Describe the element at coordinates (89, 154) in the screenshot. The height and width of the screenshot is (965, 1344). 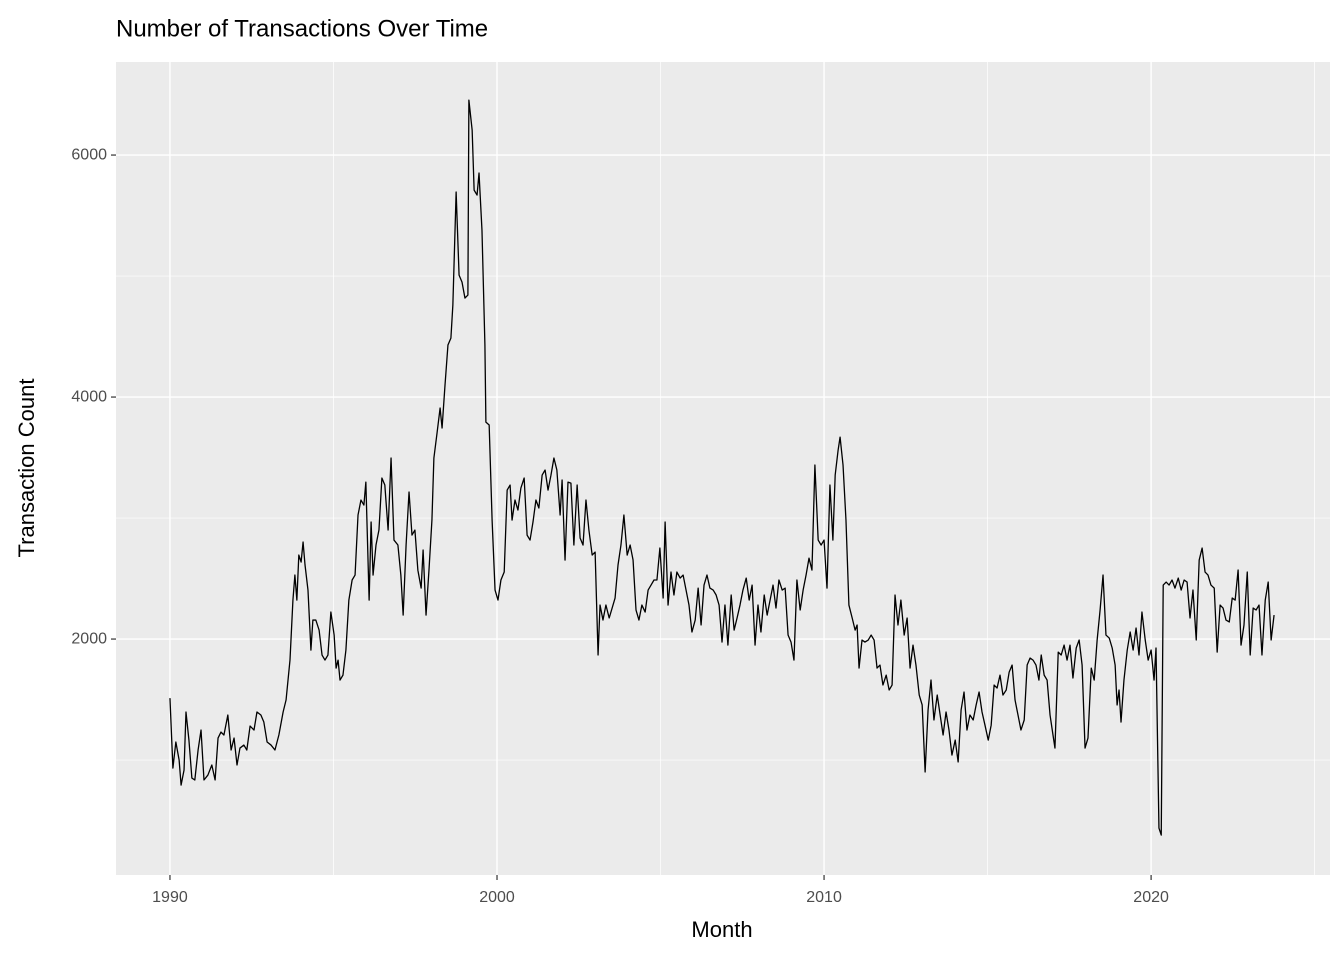
I see `y-tick-label: 6000` at that location.